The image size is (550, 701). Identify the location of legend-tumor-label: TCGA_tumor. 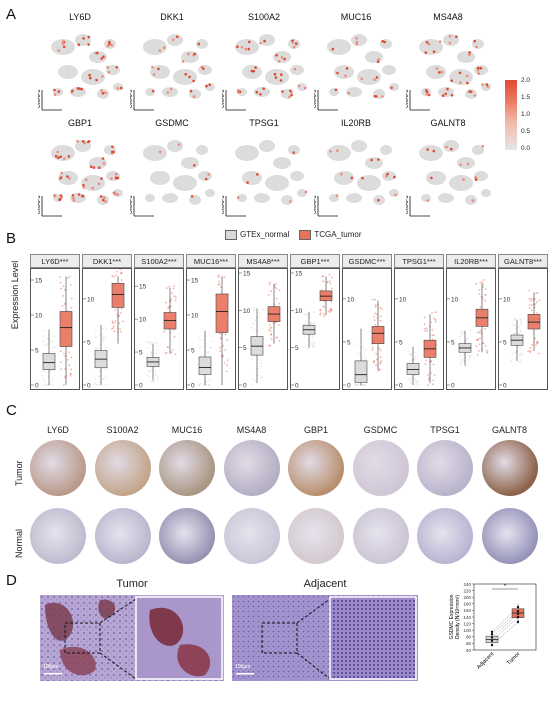
(338, 235).